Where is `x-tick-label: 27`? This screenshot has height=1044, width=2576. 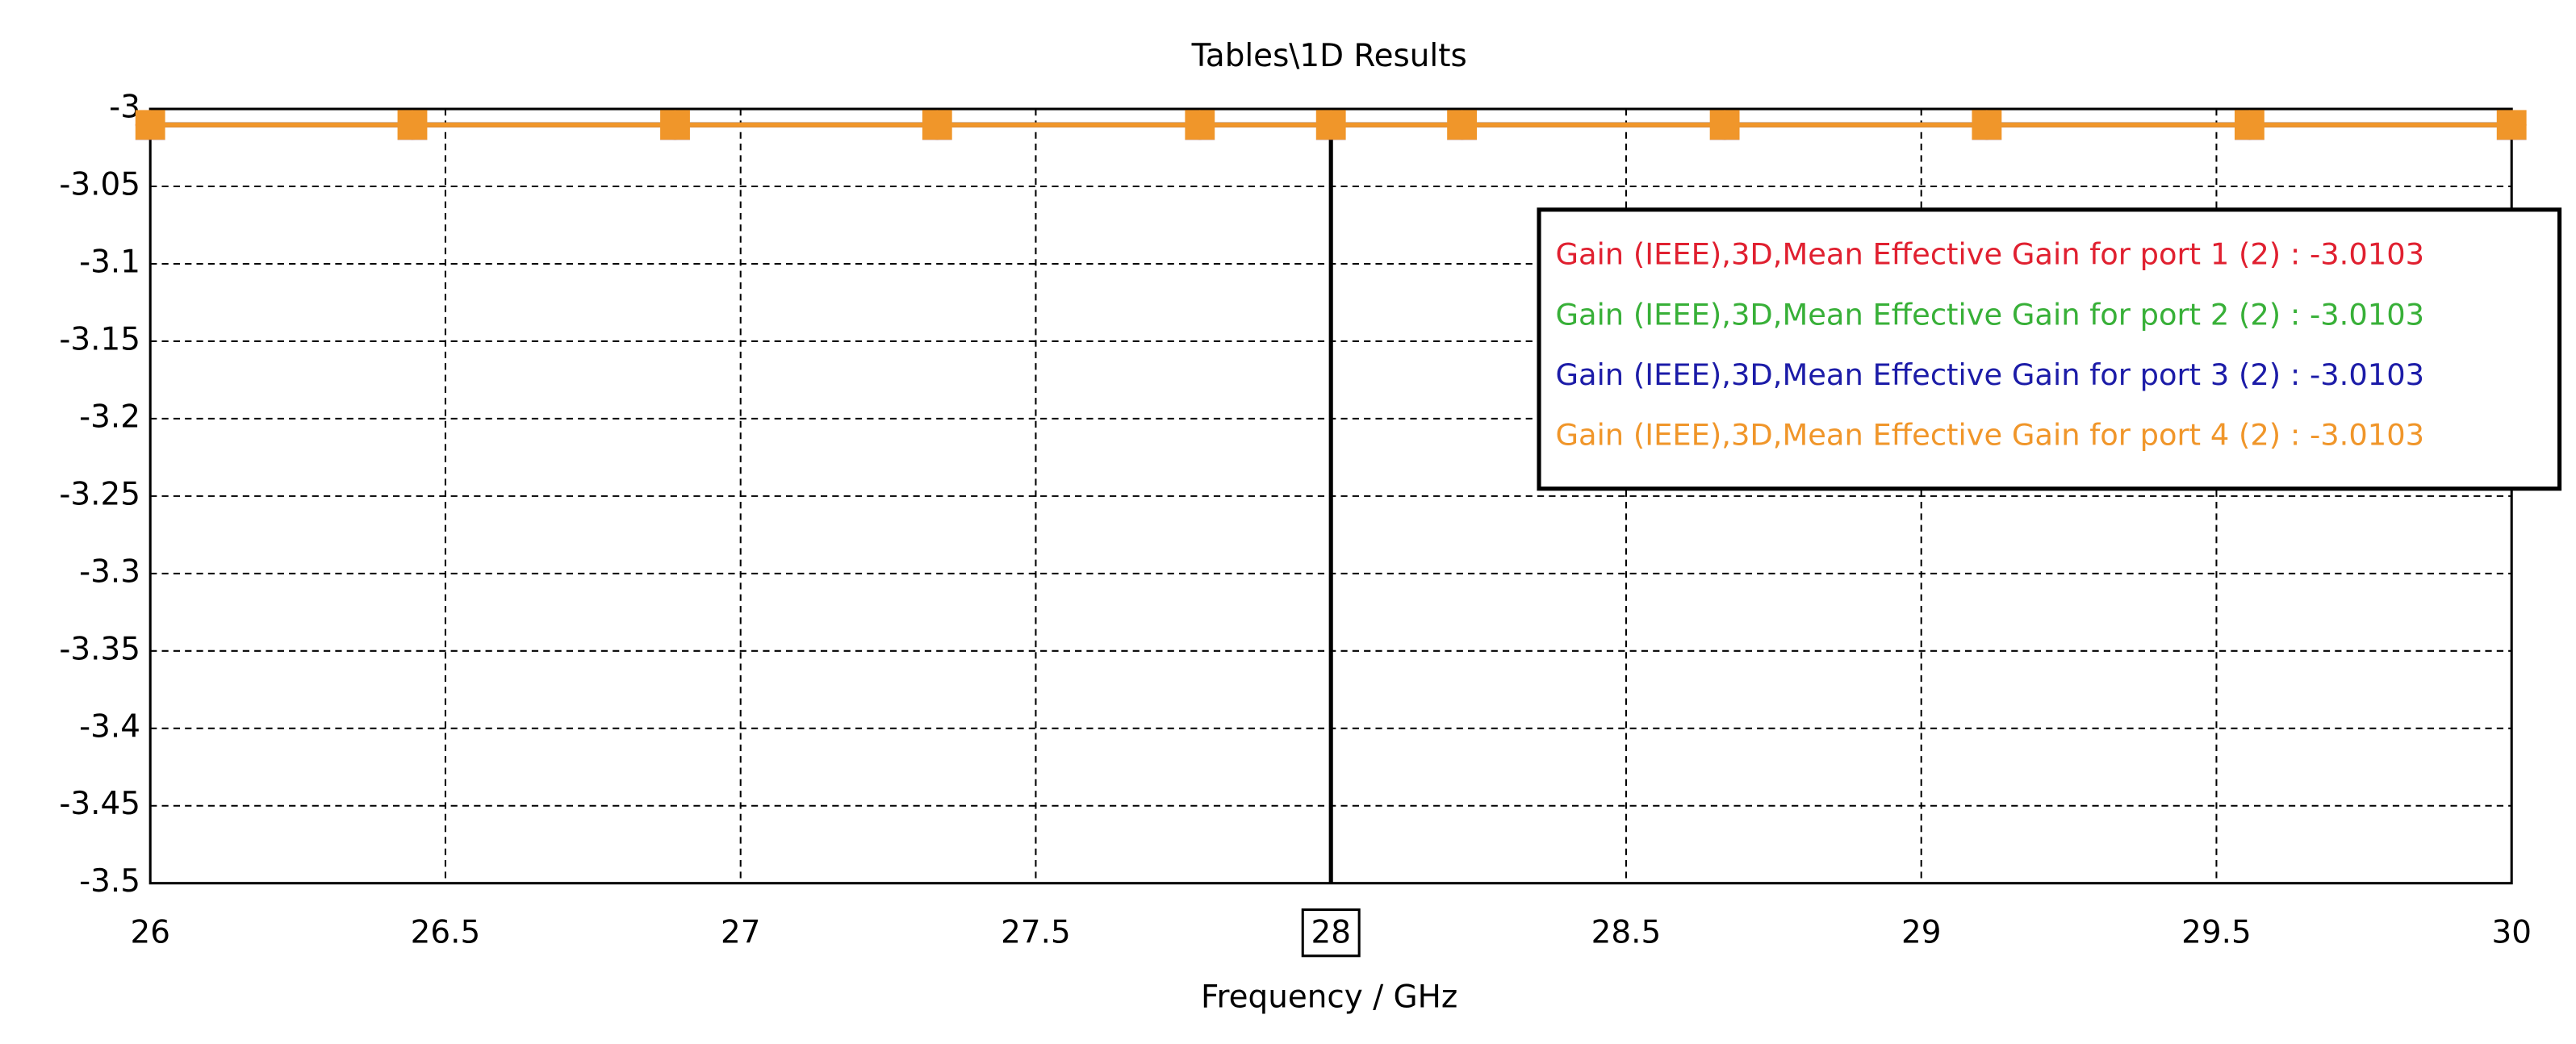
x-tick-label: 27 is located at coordinates (740, 933).